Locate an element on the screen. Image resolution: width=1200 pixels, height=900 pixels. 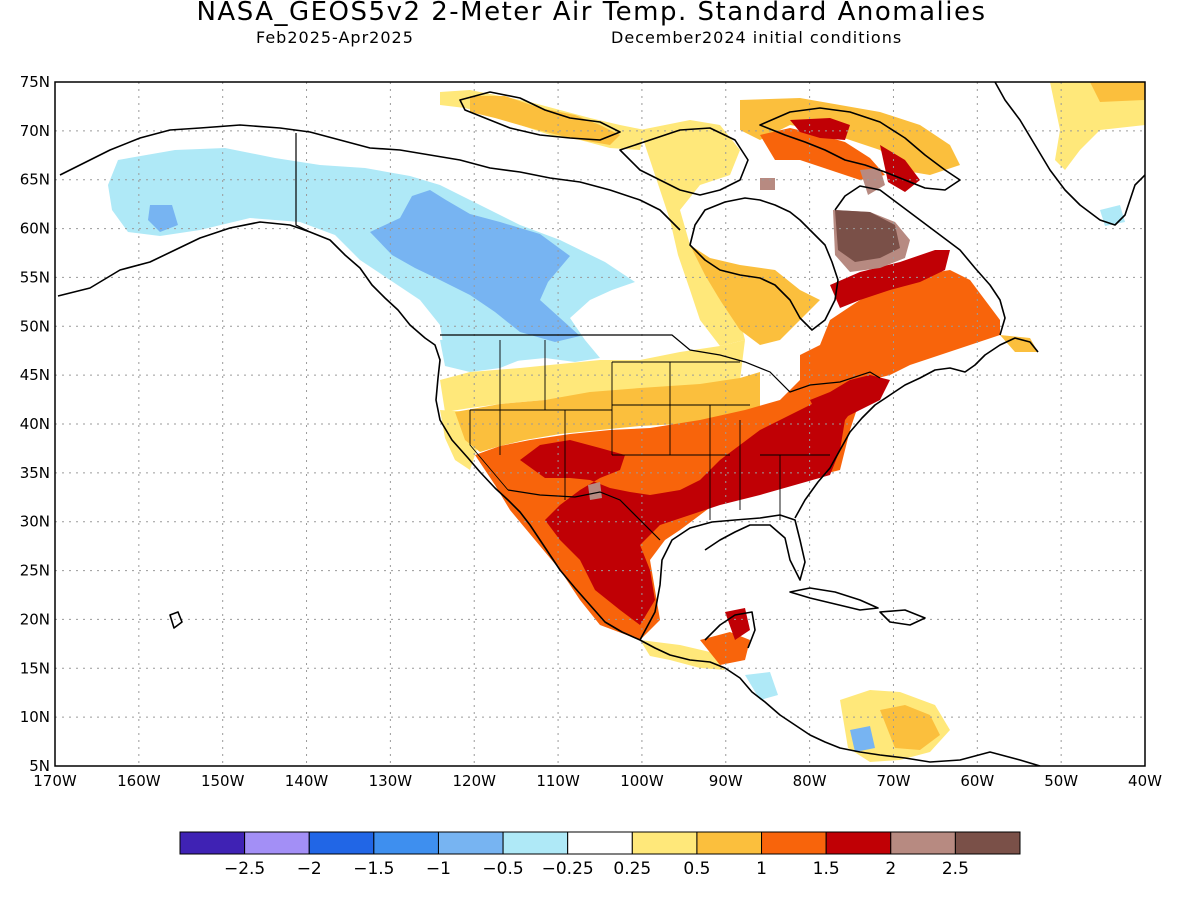
longitude-label: 100W is located at coordinates (642, 781).